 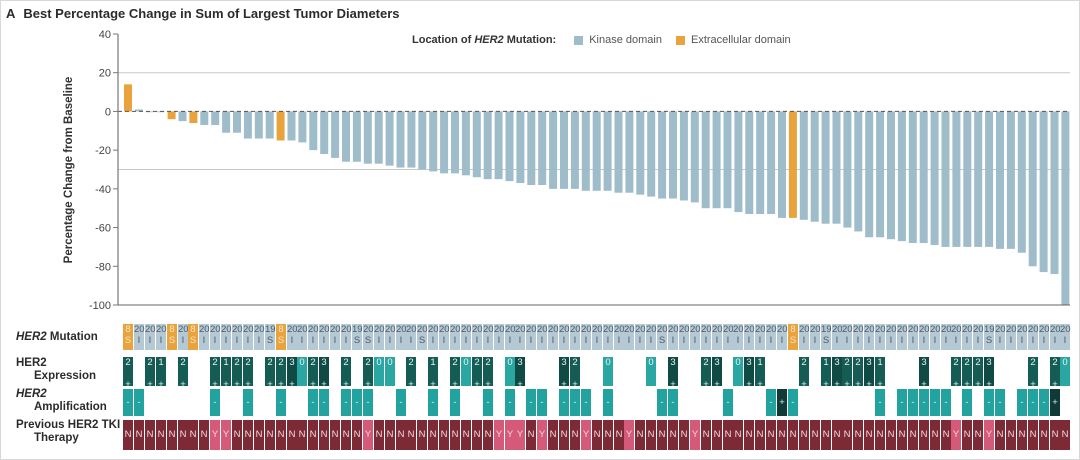 I want to click on panel-letter: A, so click(x=11, y=13).